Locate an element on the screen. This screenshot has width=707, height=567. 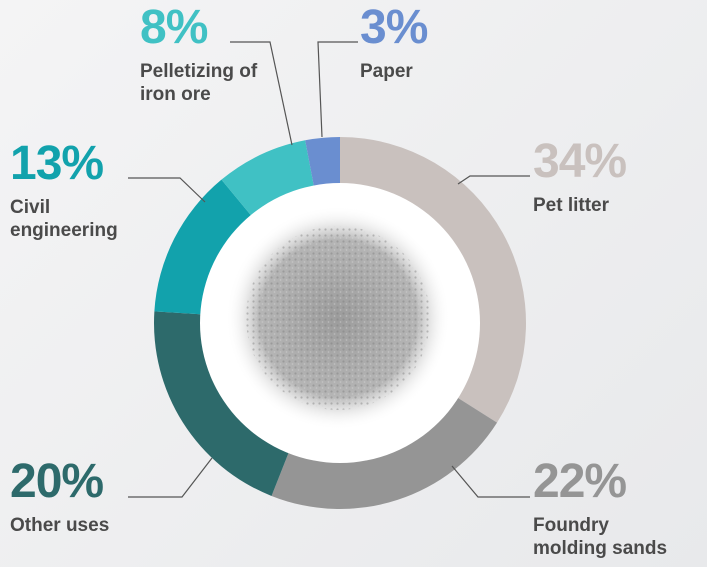
slice-label: 8% Pelletizing of iron ore is located at coordinates (207, 55).